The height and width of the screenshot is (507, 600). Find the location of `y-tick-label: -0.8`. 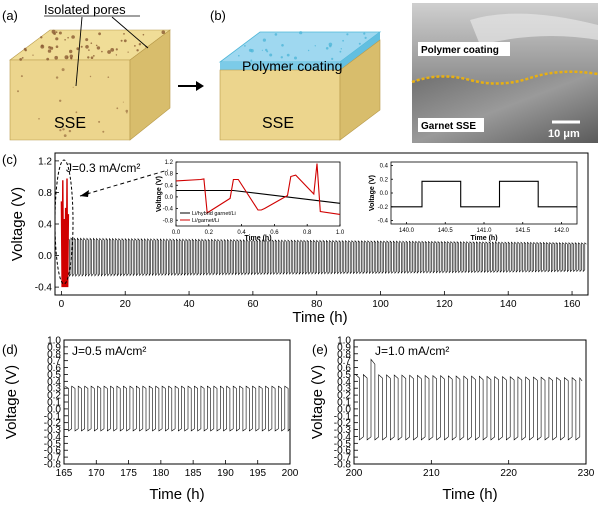

y-tick-label: -0.8 is located at coordinates (53, 465).